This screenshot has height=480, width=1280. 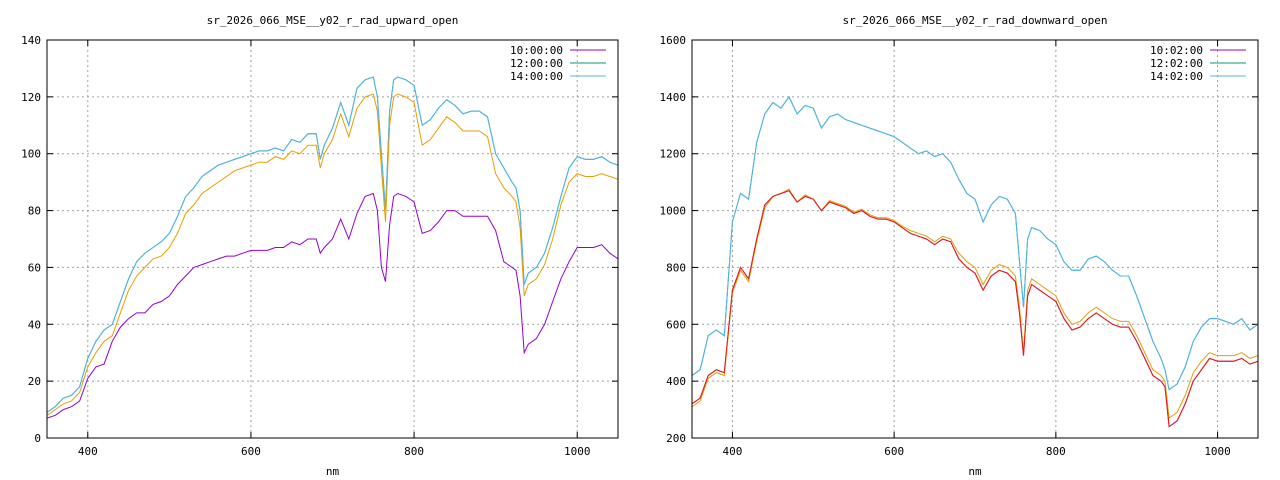 What do you see at coordinates (1176, 50) in the screenshot?
I see `legend-label: 10:02:00` at bounding box center [1176, 50].